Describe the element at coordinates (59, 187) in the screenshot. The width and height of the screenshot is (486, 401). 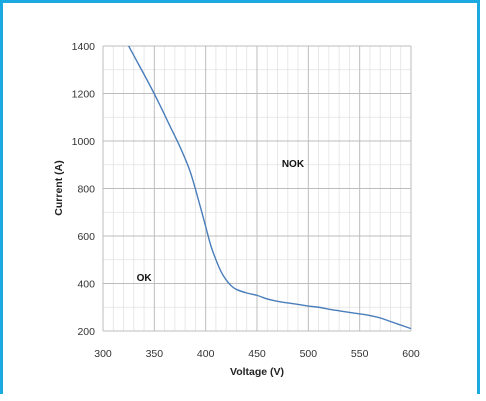
I see `y-axis-title: Current (A)` at that location.